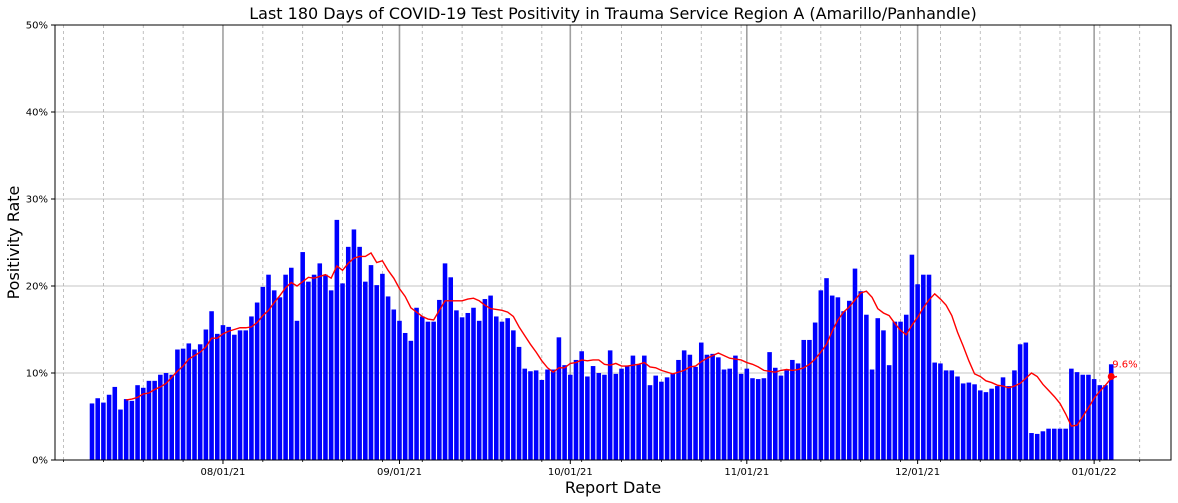 Image resolution: width=1178 pixels, height=503 pixels. Describe the element at coordinates (37, 26) in the screenshot. I see `y-tick-label: 50%` at that location.